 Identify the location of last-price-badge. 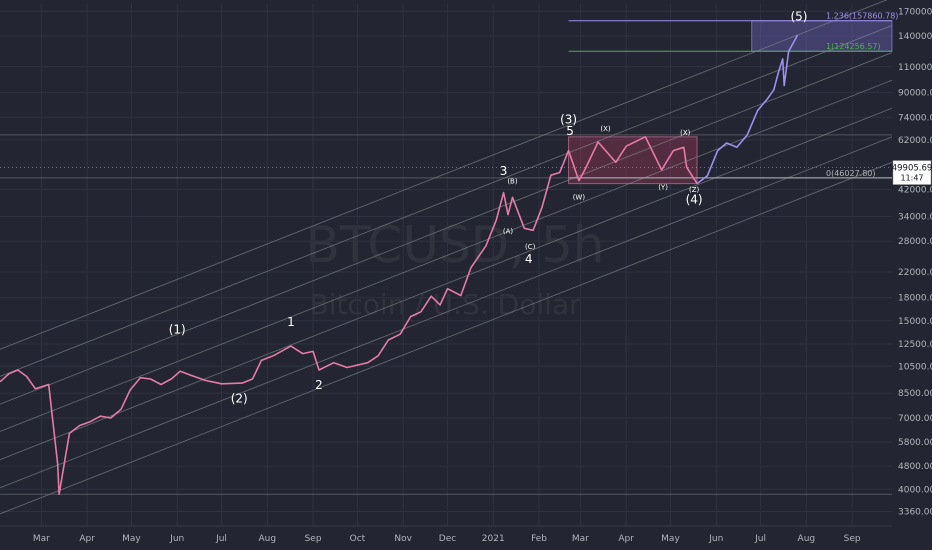
(912, 172).